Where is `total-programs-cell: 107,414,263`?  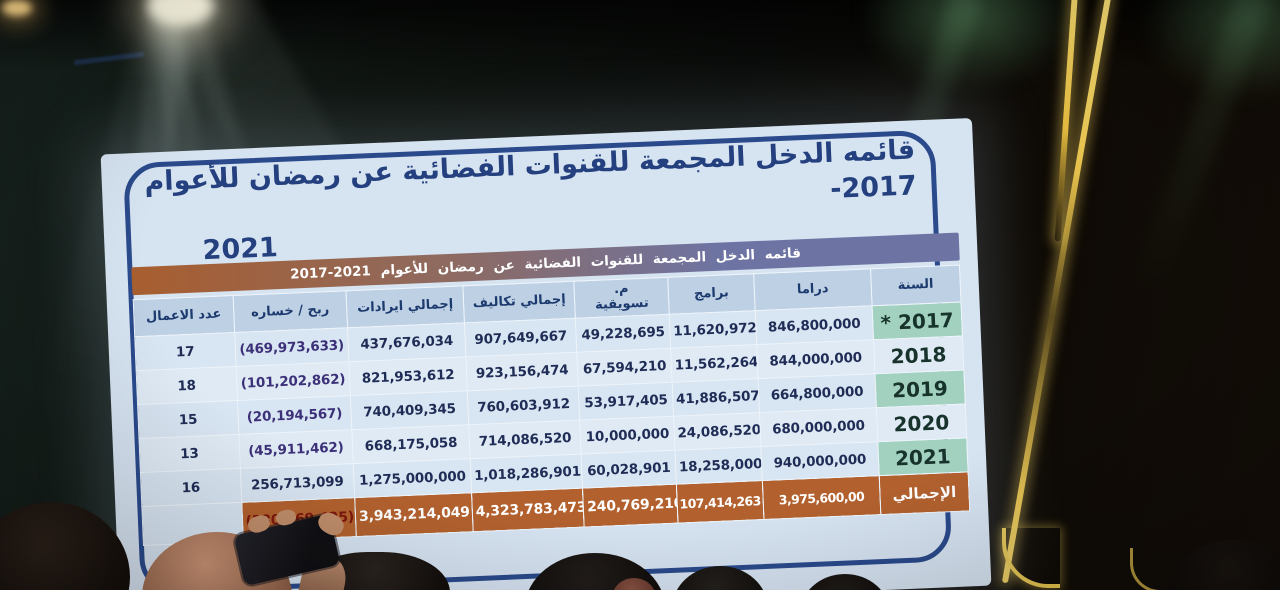
total-programs-cell: 107,414,263 is located at coordinates (720, 502).